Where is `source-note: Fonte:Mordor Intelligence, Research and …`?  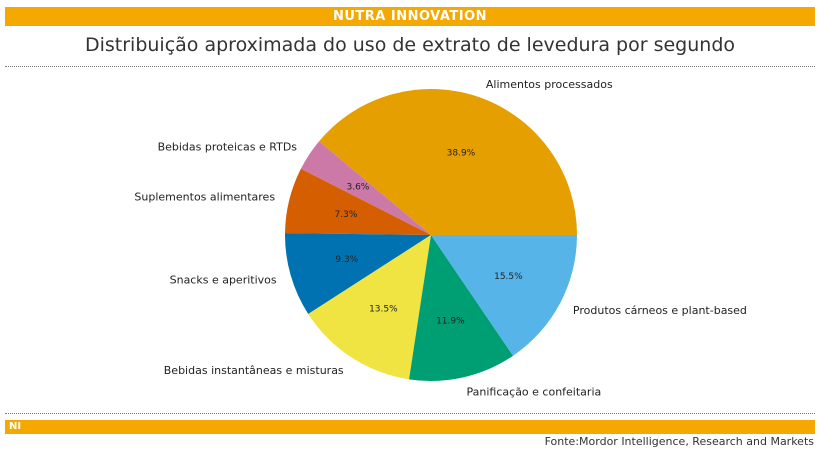
source-note: Fonte:Mordor Intelligence, Research and … is located at coordinates (679, 441).